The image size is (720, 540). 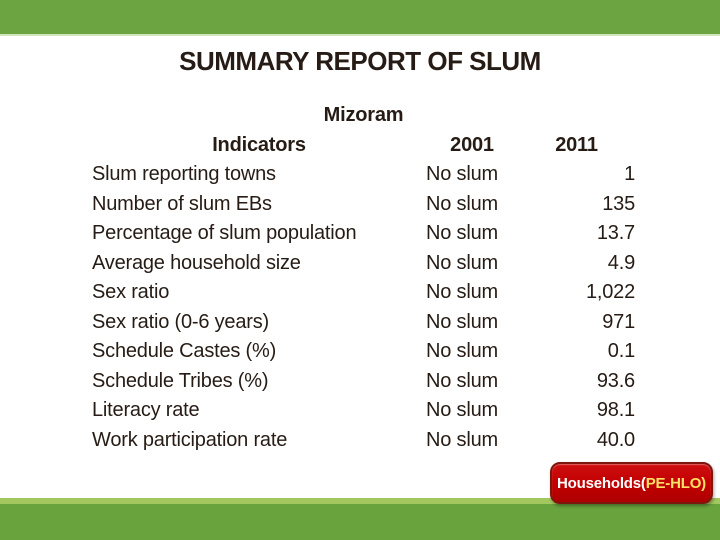 What do you see at coordinates (184, 351) in the screenshot?
I see `indicator-cell: Schedule Castes (%)` at bounding box center [184, 351].